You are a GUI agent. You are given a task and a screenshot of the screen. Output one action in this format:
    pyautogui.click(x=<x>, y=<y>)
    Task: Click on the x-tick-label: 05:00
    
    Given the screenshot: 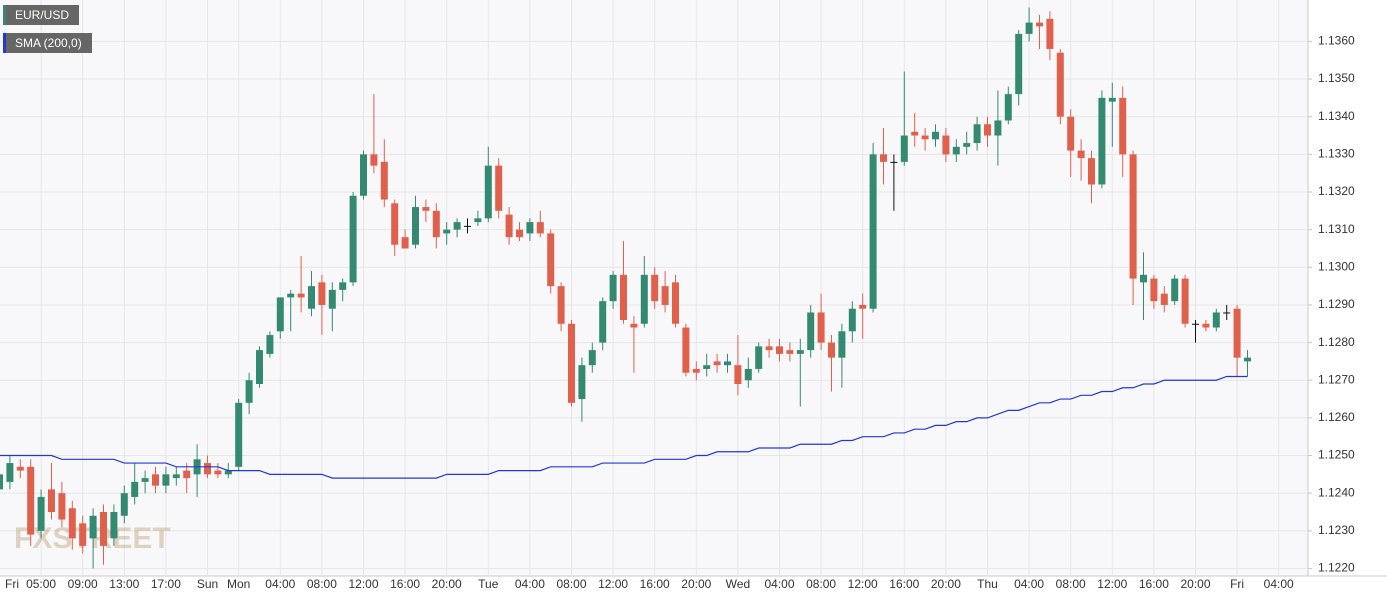 What is the action you would take?
    pyautogui.click(x=41, y=584)
    